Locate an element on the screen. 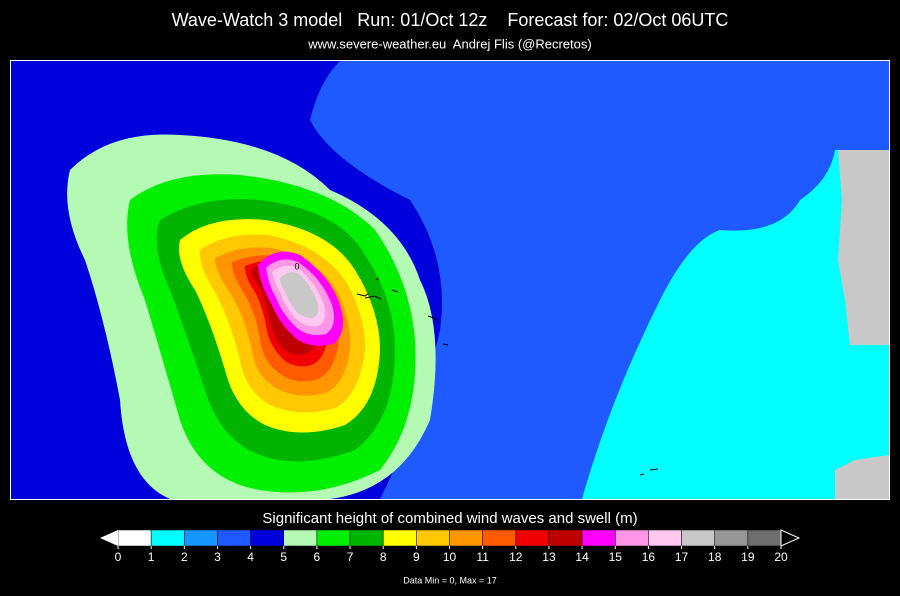 This screenshot has width=900, height=596. legend-tick-label: 11 is located at coordinates (482, 557).